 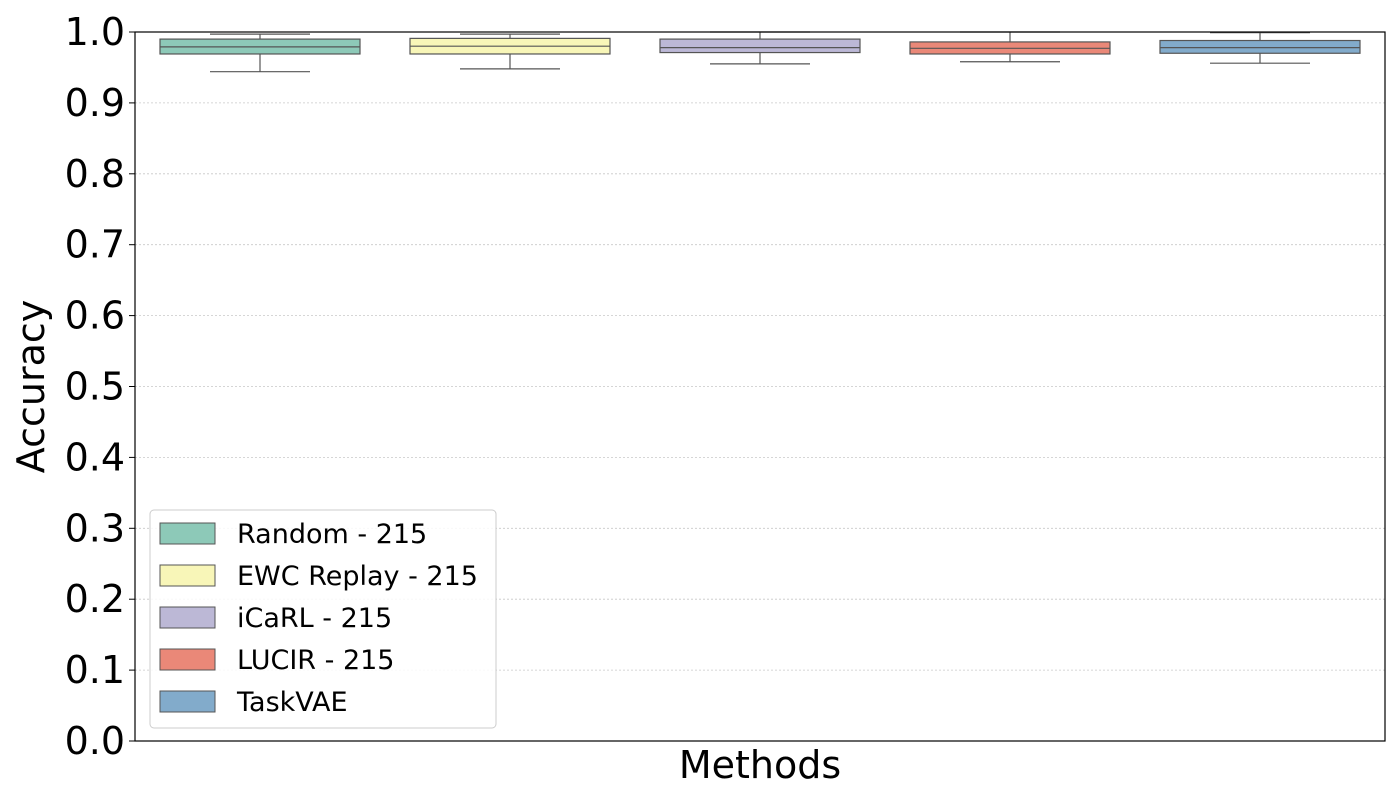 I want to click on legend-item-5: TaskVAE, so click(x=253, y=702).